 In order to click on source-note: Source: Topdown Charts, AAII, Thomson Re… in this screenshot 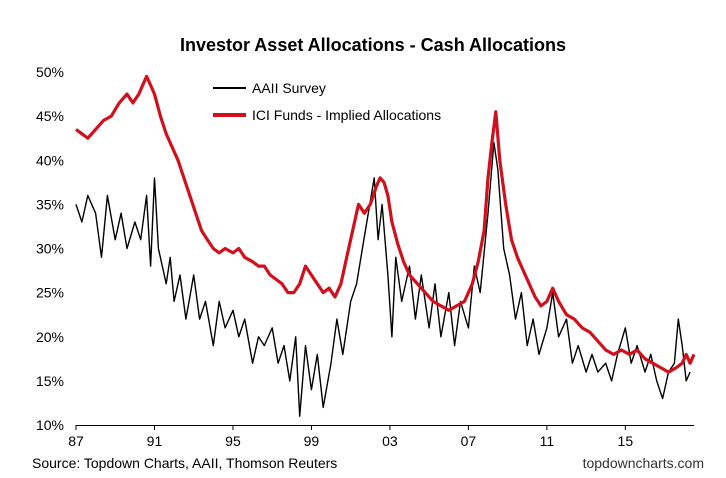, I will do `click(184, 463)`.